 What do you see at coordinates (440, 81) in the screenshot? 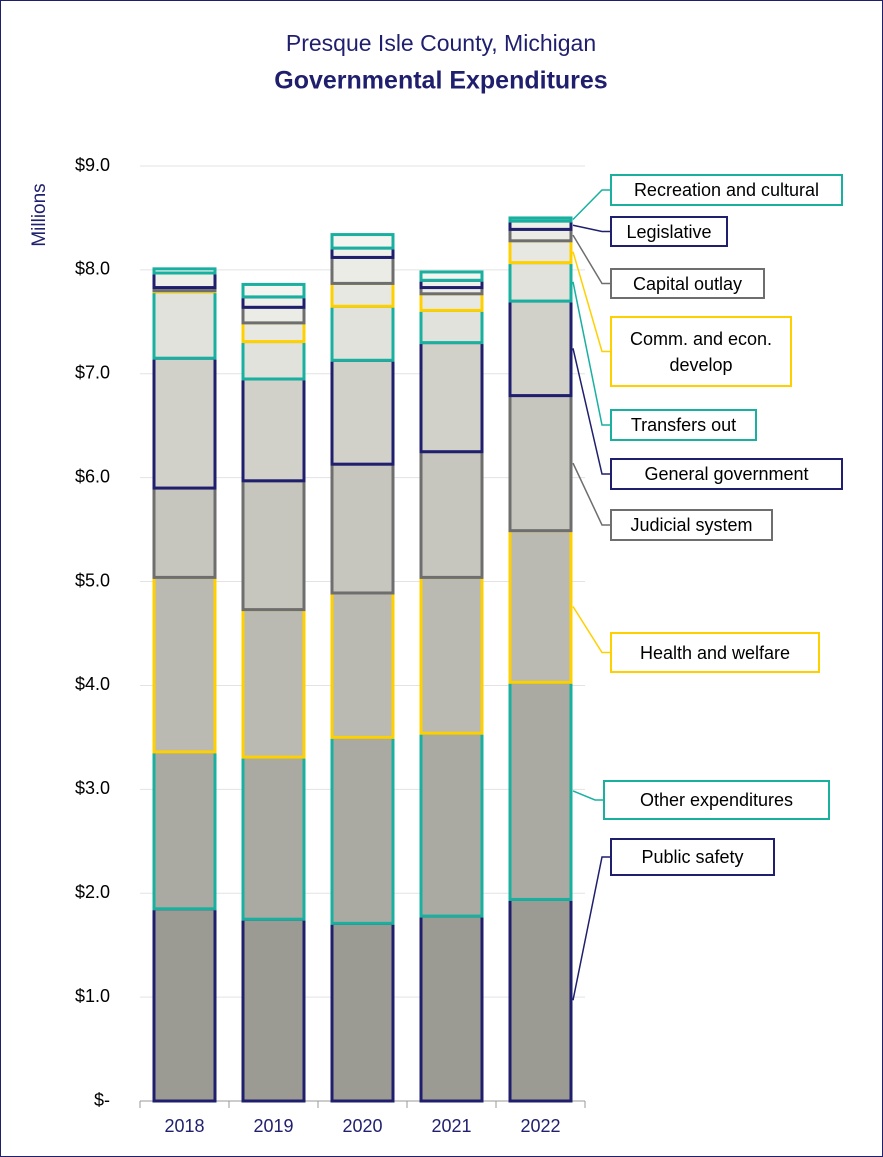
I see `chart-subtitle: Governmental Expenditures` at bounding box center [440, 81].